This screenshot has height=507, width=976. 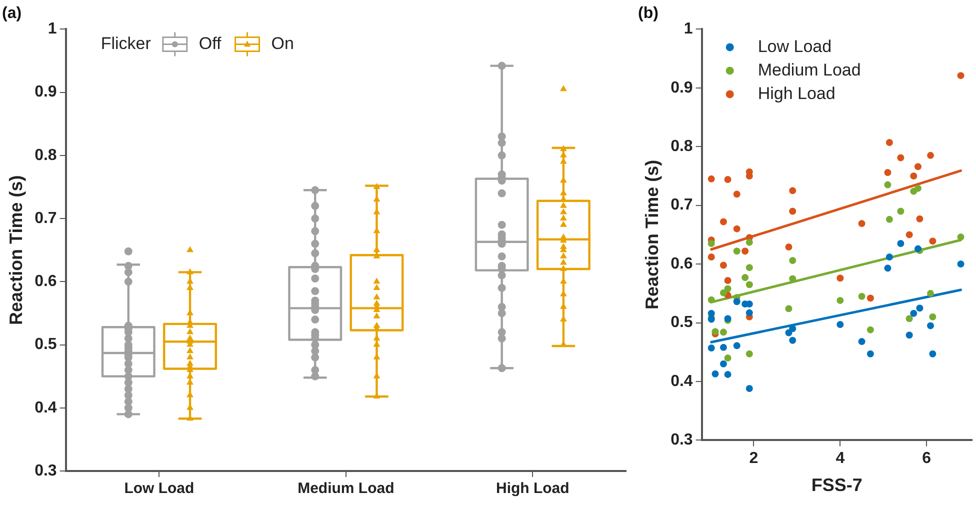 I want to click on x-tick-label: Medium Load, so click(x=346, y=489).